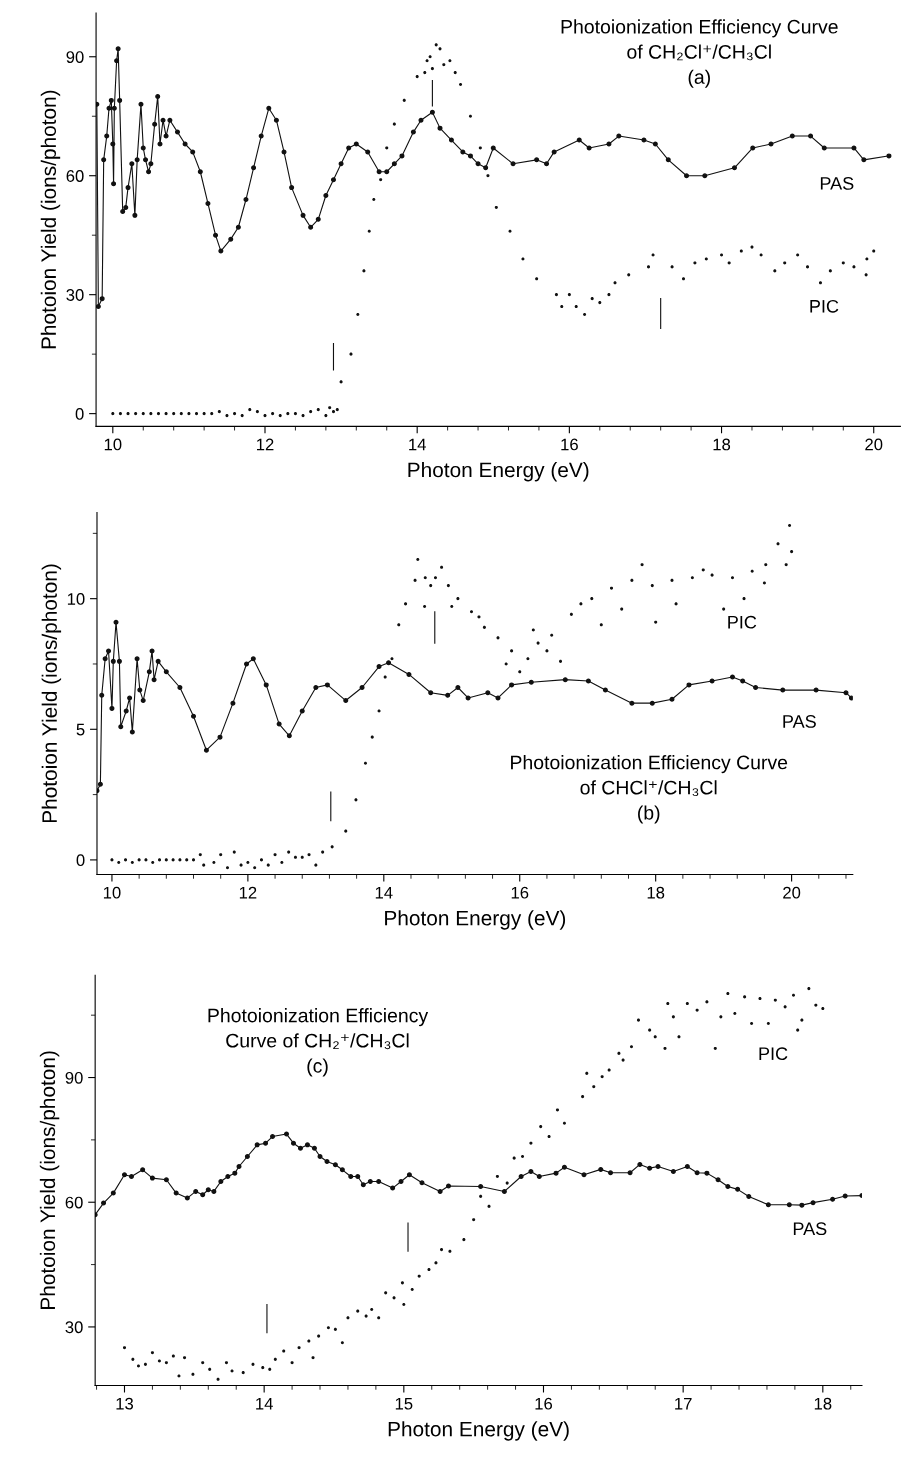 This screenshot has height=1460, width=915. What do you see at coordinates (318, 1042) in the screenshot?
I see `text: Photoionization Efficiency Curve of CH₂⁺/CH₃Cl (c)` at bounding box center [318, 1042].